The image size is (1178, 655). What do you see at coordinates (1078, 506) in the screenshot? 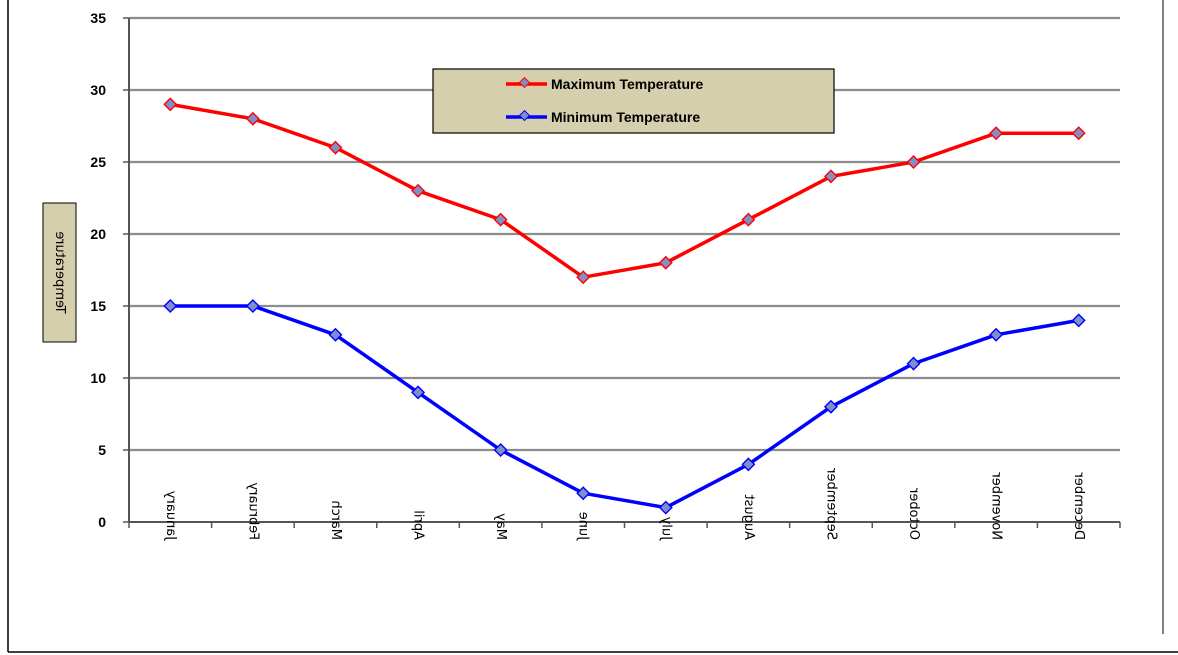
I see `x-category-label-12: December` at bounding box center [1078, 506].